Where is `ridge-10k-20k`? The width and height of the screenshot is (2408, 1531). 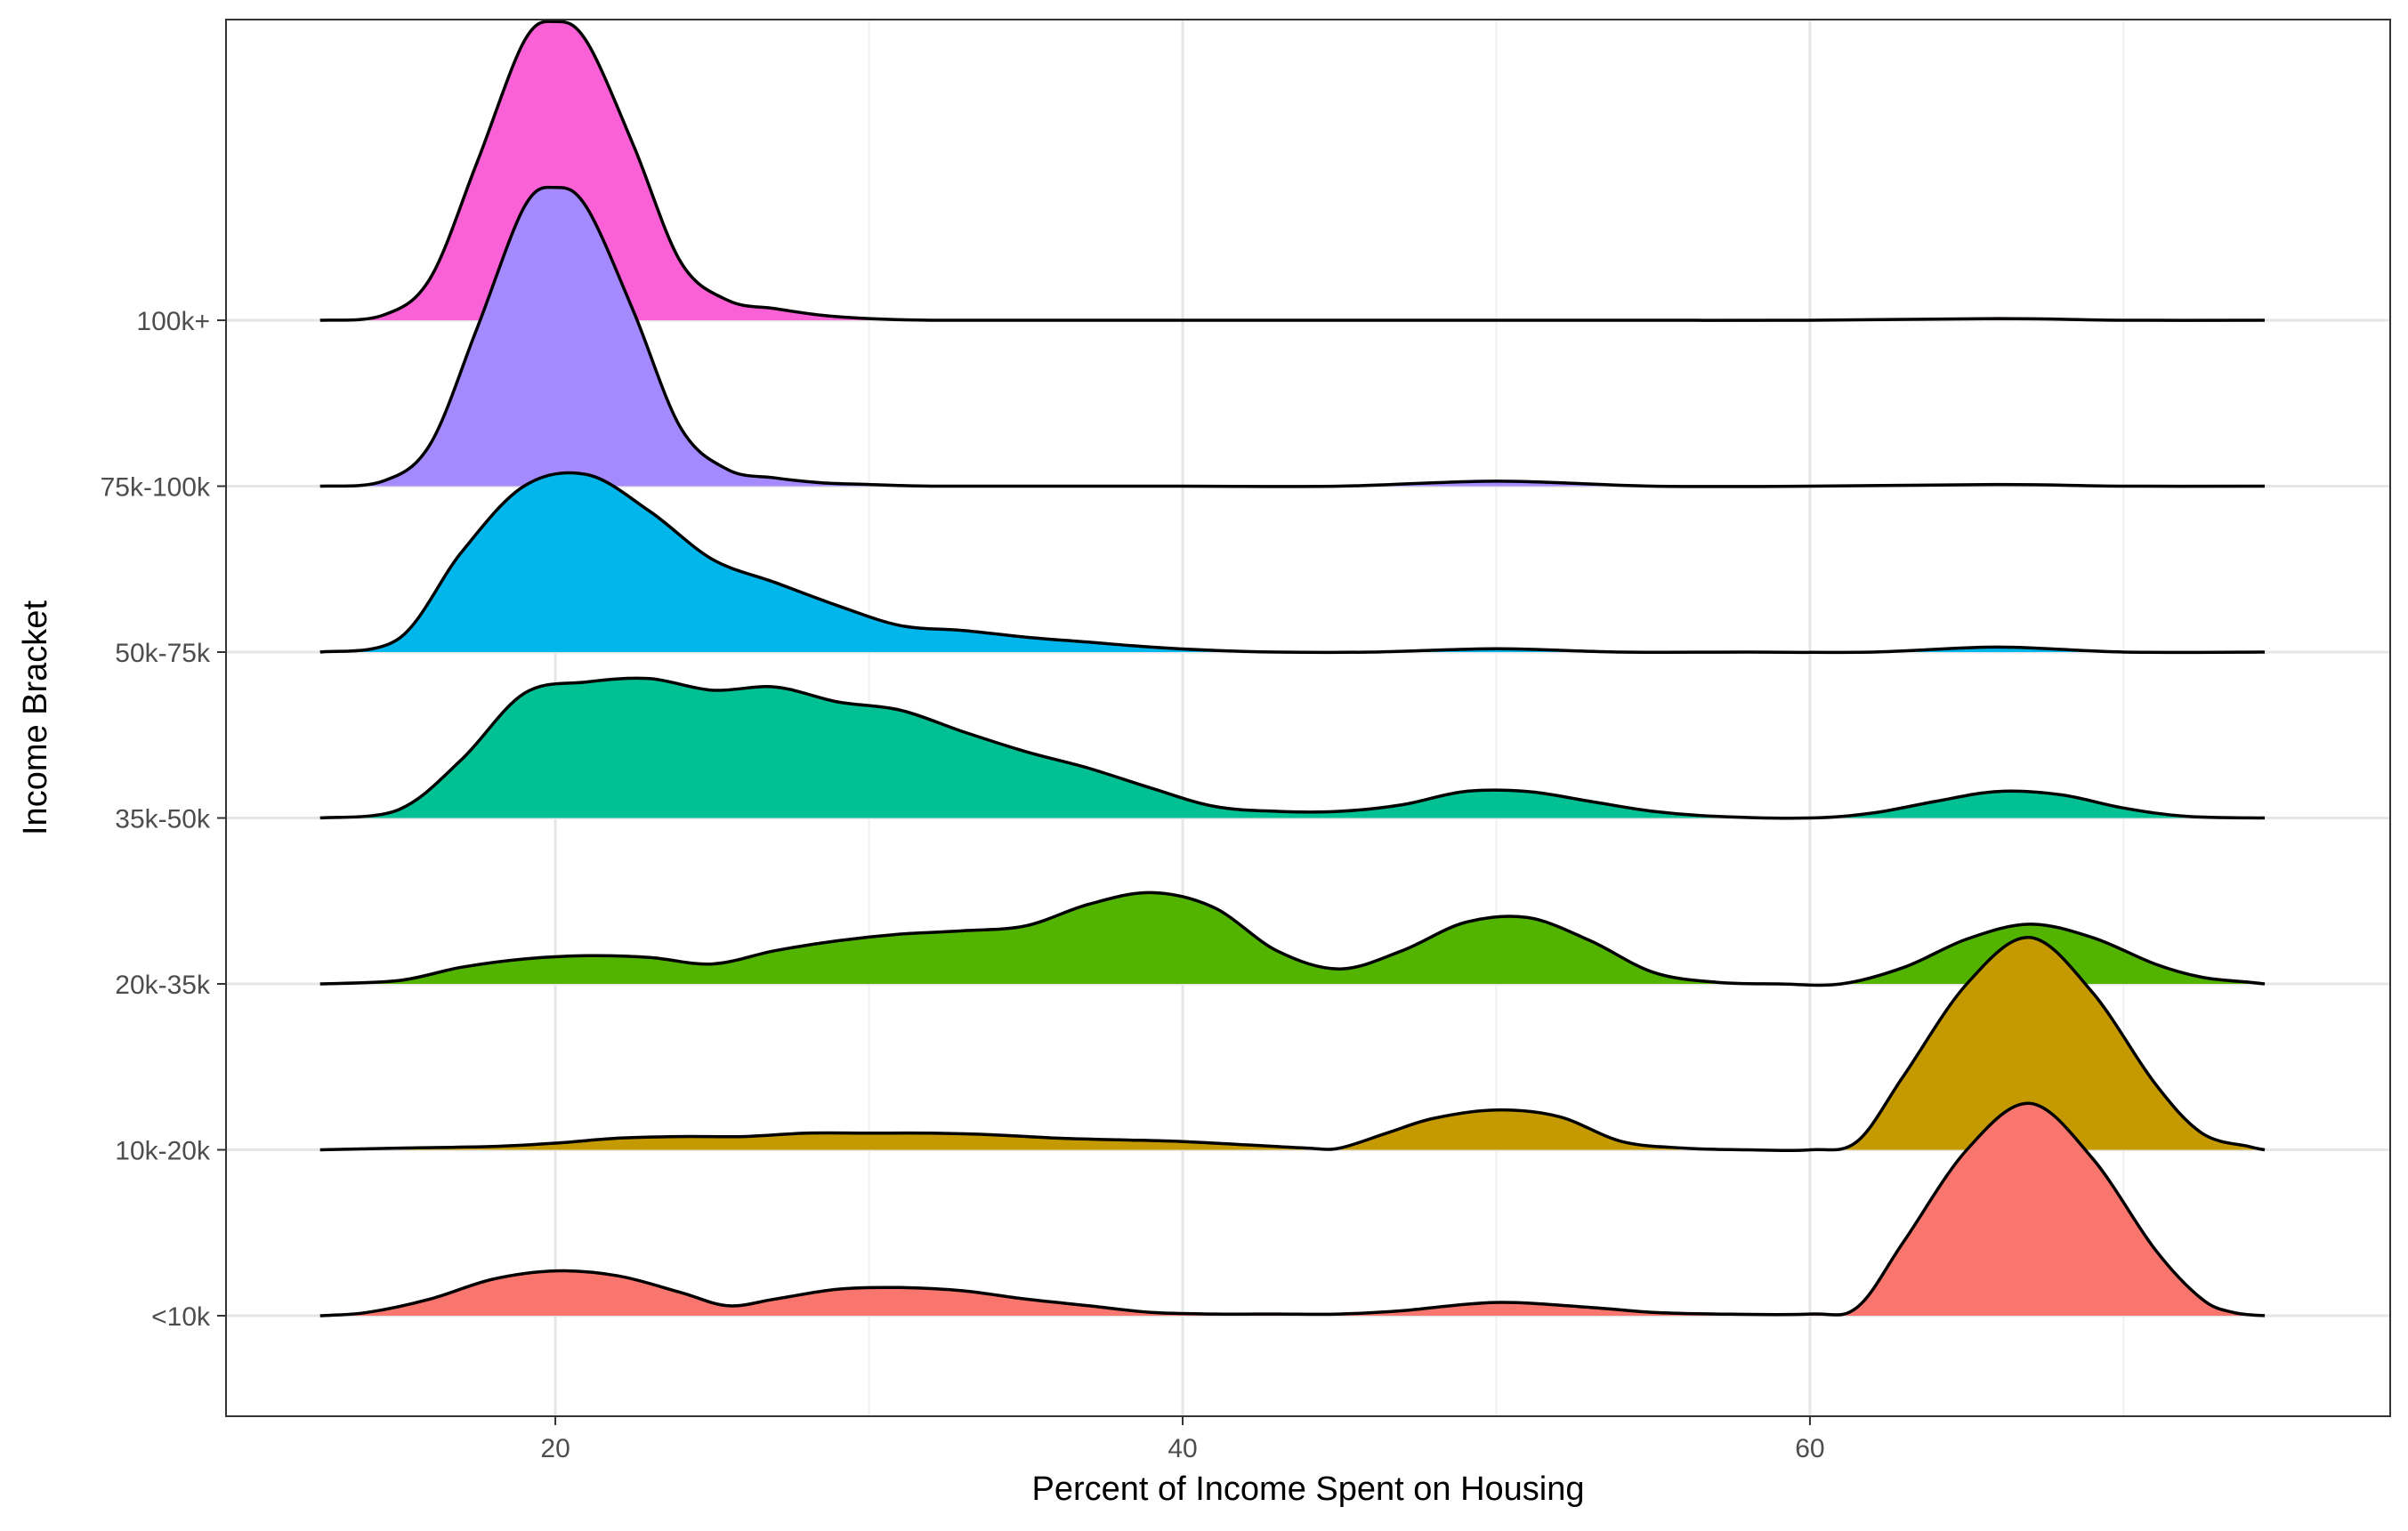
ridge-10k-20k is located at coordinates (1292, 1044).